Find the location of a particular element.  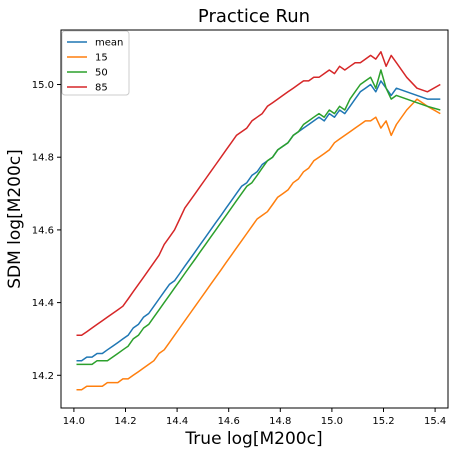

y-tick-label: 14.4 is located at coordinates (43, 303).